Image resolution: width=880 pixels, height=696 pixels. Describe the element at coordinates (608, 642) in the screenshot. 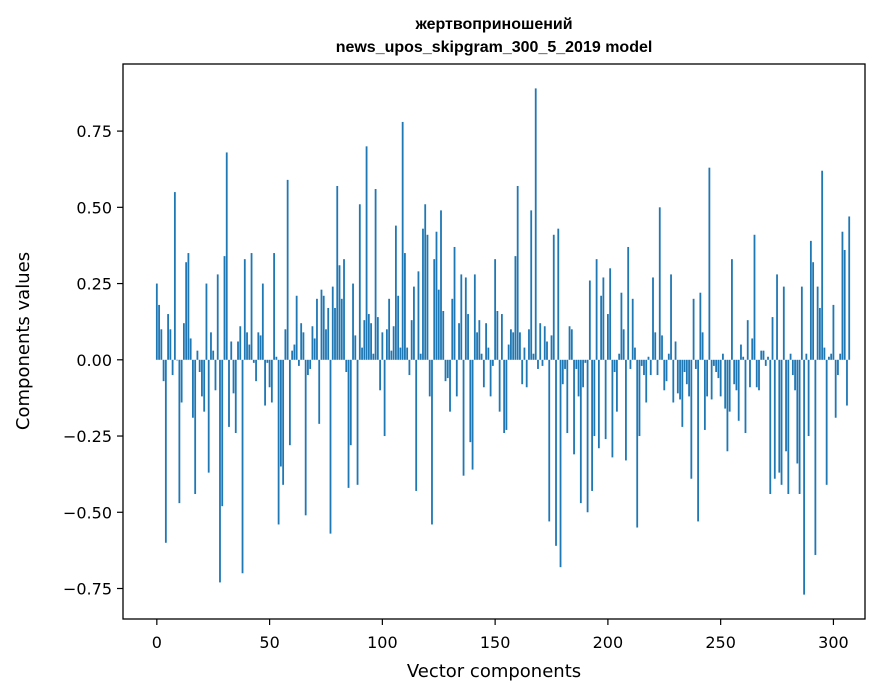

I see `x-tick-label: 200` at that location.